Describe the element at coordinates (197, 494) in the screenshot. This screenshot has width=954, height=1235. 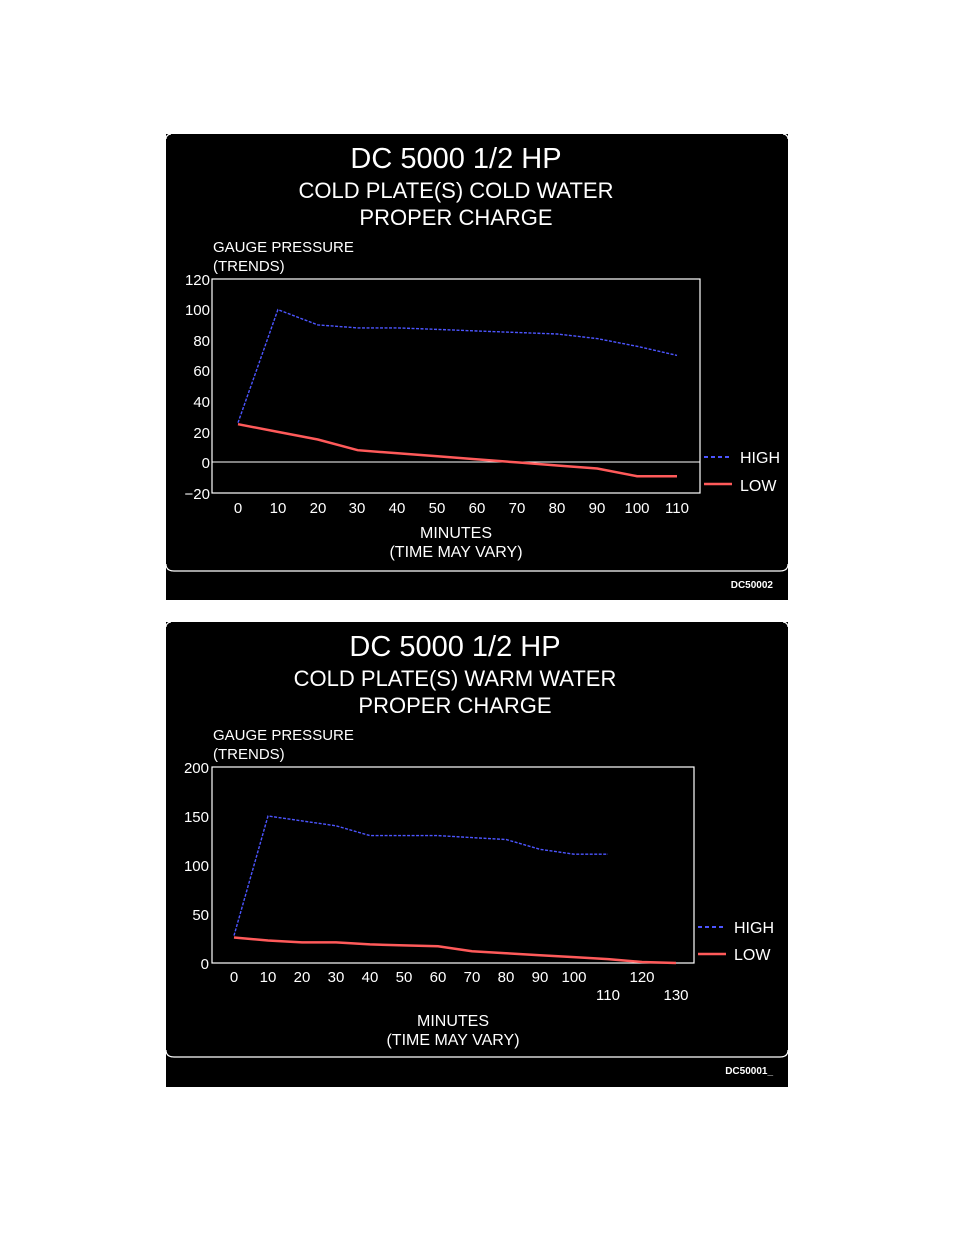
I see `y-tick-label: −20` at that location.